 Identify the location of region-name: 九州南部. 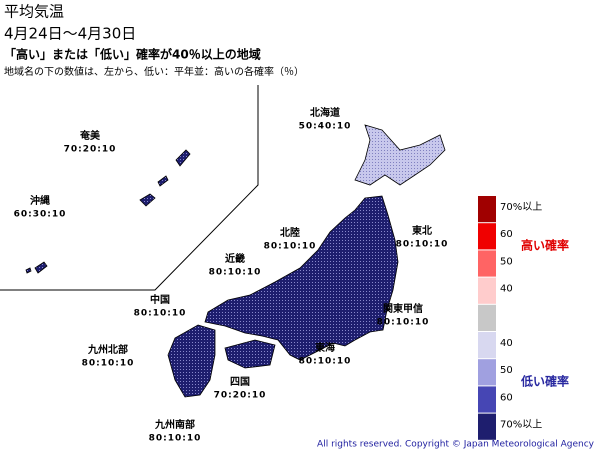
(174, 424).